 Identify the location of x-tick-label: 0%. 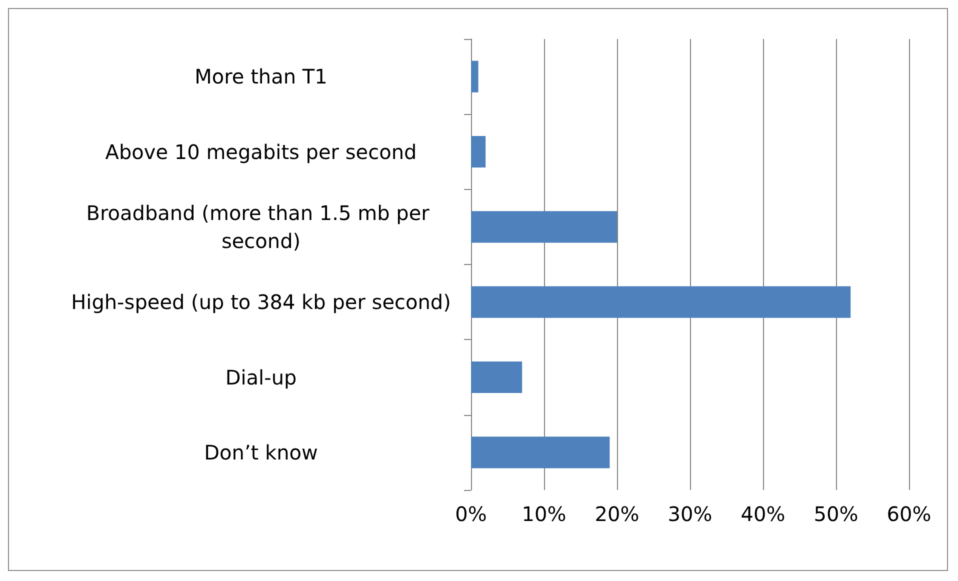
(471, 514).